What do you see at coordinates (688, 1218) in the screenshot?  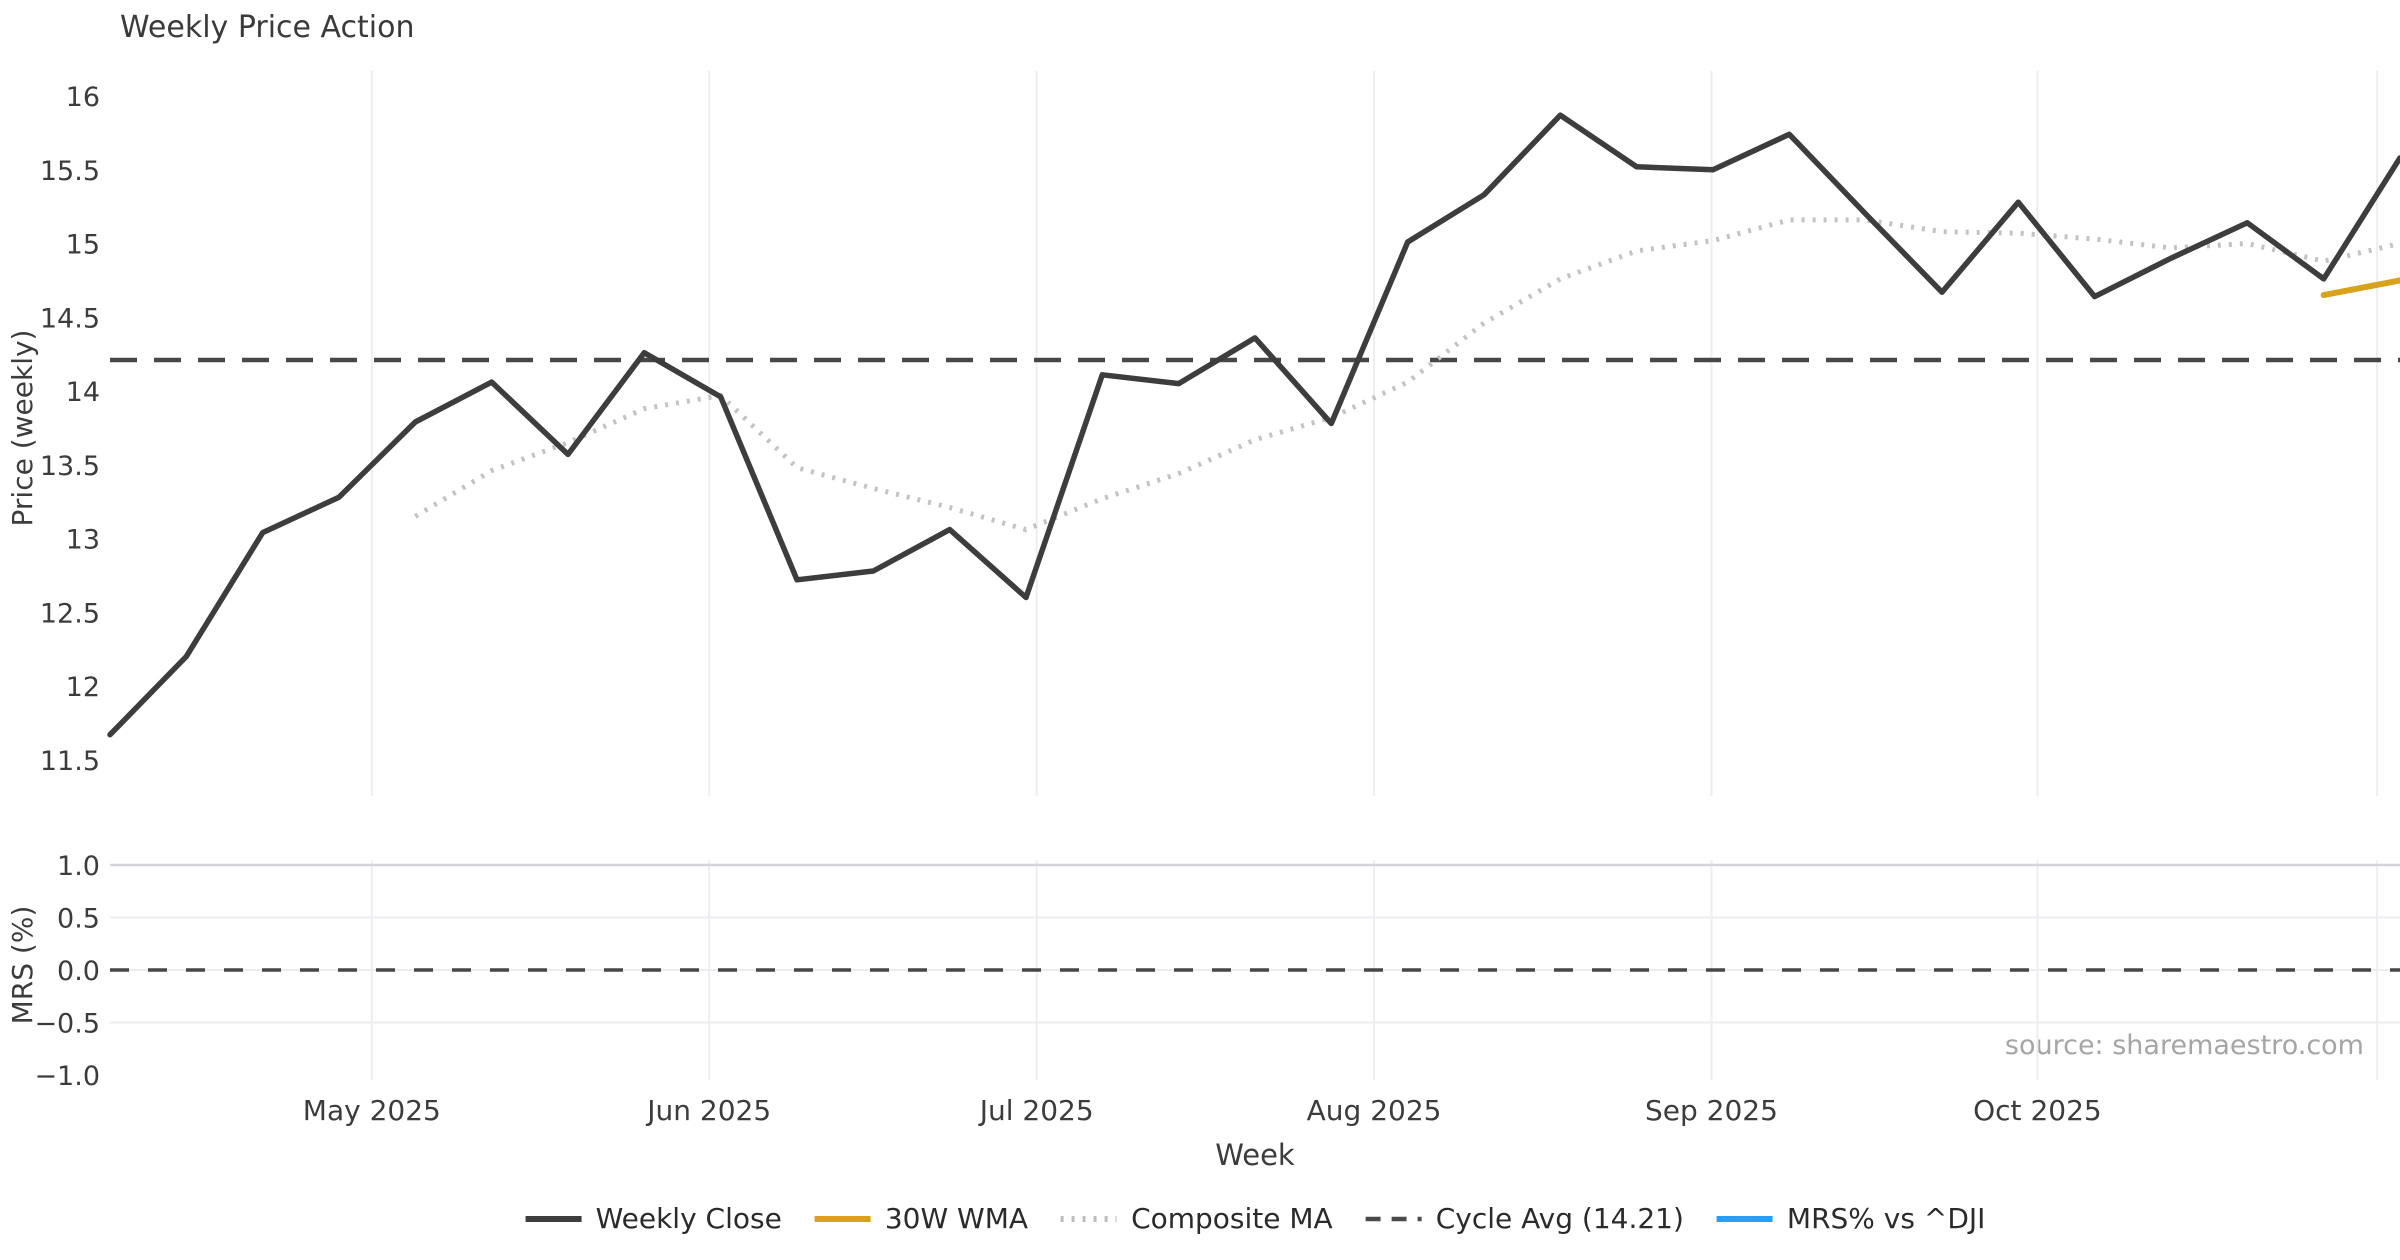 I see `legend-label: Weekly Close` at bounding box center [688, 1218].